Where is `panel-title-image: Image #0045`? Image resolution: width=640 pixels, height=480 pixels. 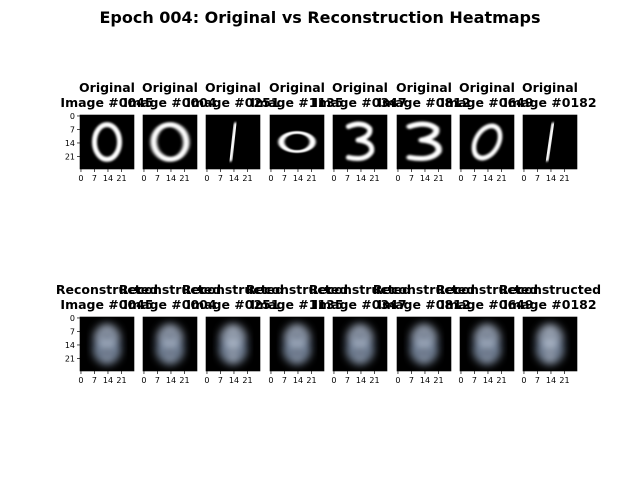 panel-title-image: Image #0045 is located at coordinates (106, 304).